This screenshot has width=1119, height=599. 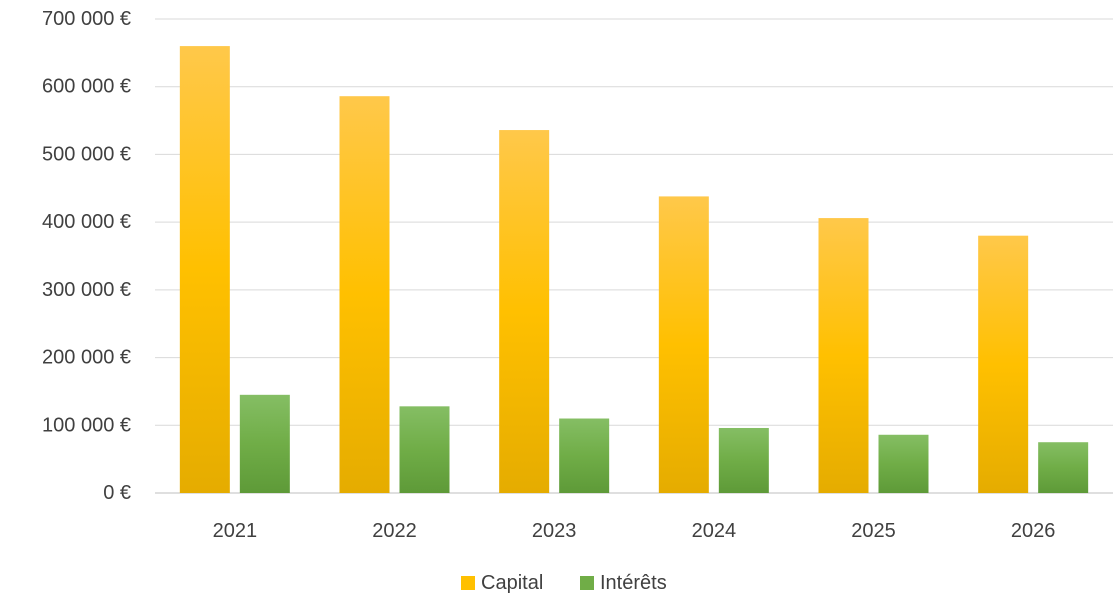 I want to click on y-tick-label: 100 000 €, so click(x=86, y=425).